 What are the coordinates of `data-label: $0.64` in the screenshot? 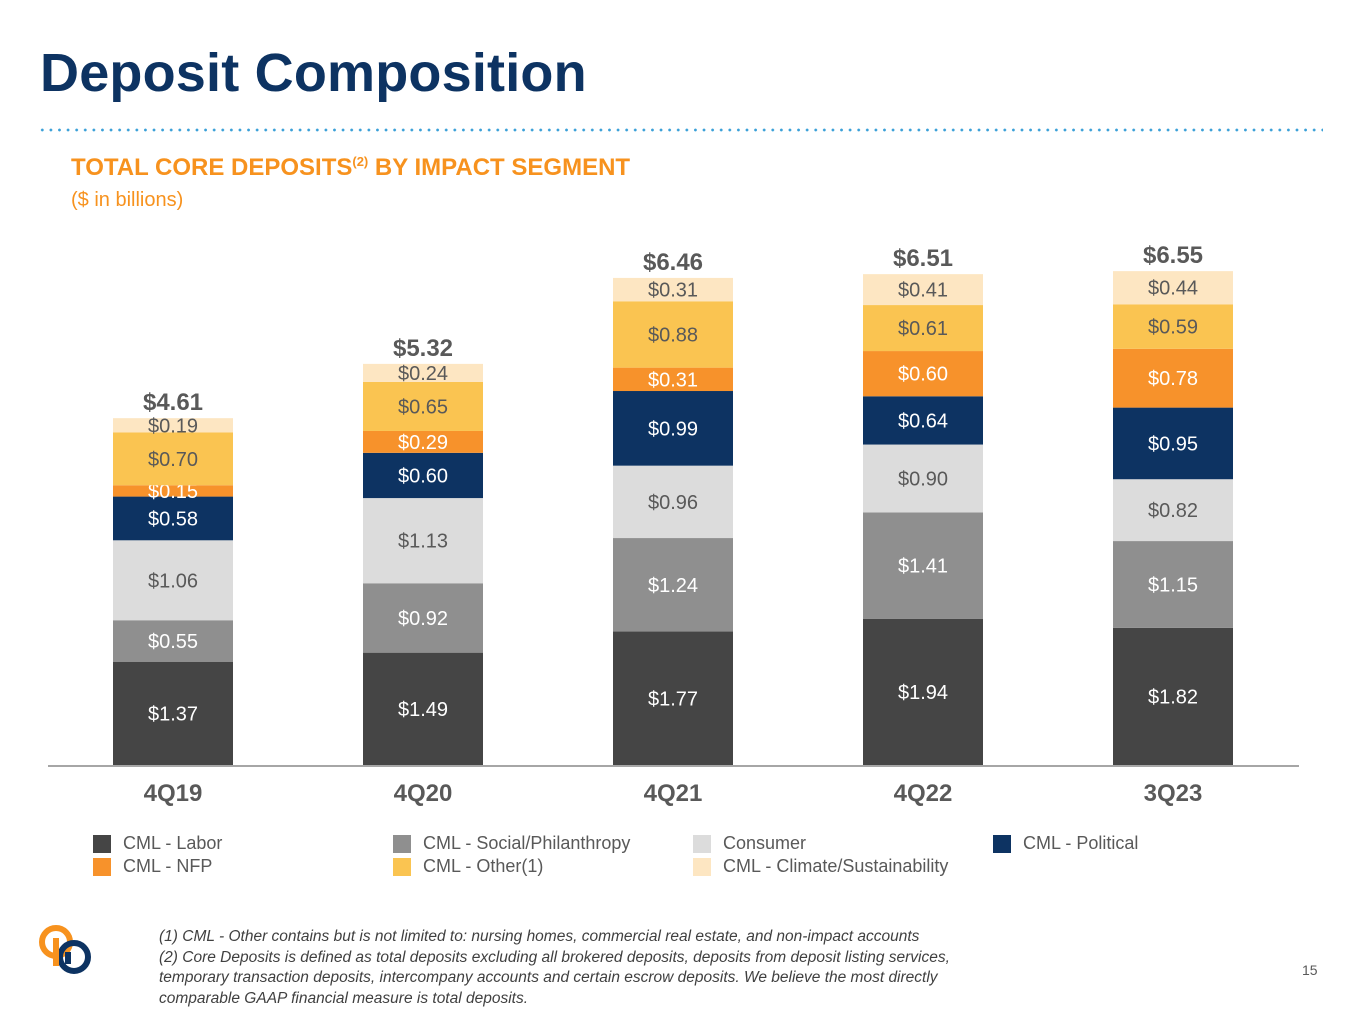 It's located at (923, 421).